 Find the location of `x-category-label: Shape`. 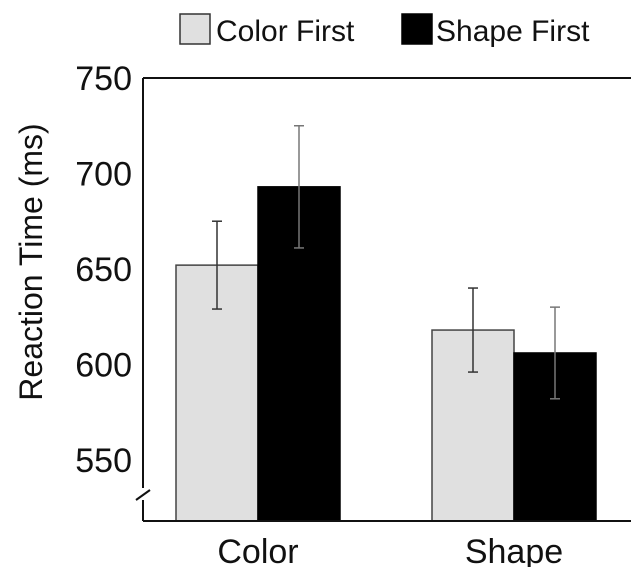

x-category-label: Shape is located at coordinates (514, 550).